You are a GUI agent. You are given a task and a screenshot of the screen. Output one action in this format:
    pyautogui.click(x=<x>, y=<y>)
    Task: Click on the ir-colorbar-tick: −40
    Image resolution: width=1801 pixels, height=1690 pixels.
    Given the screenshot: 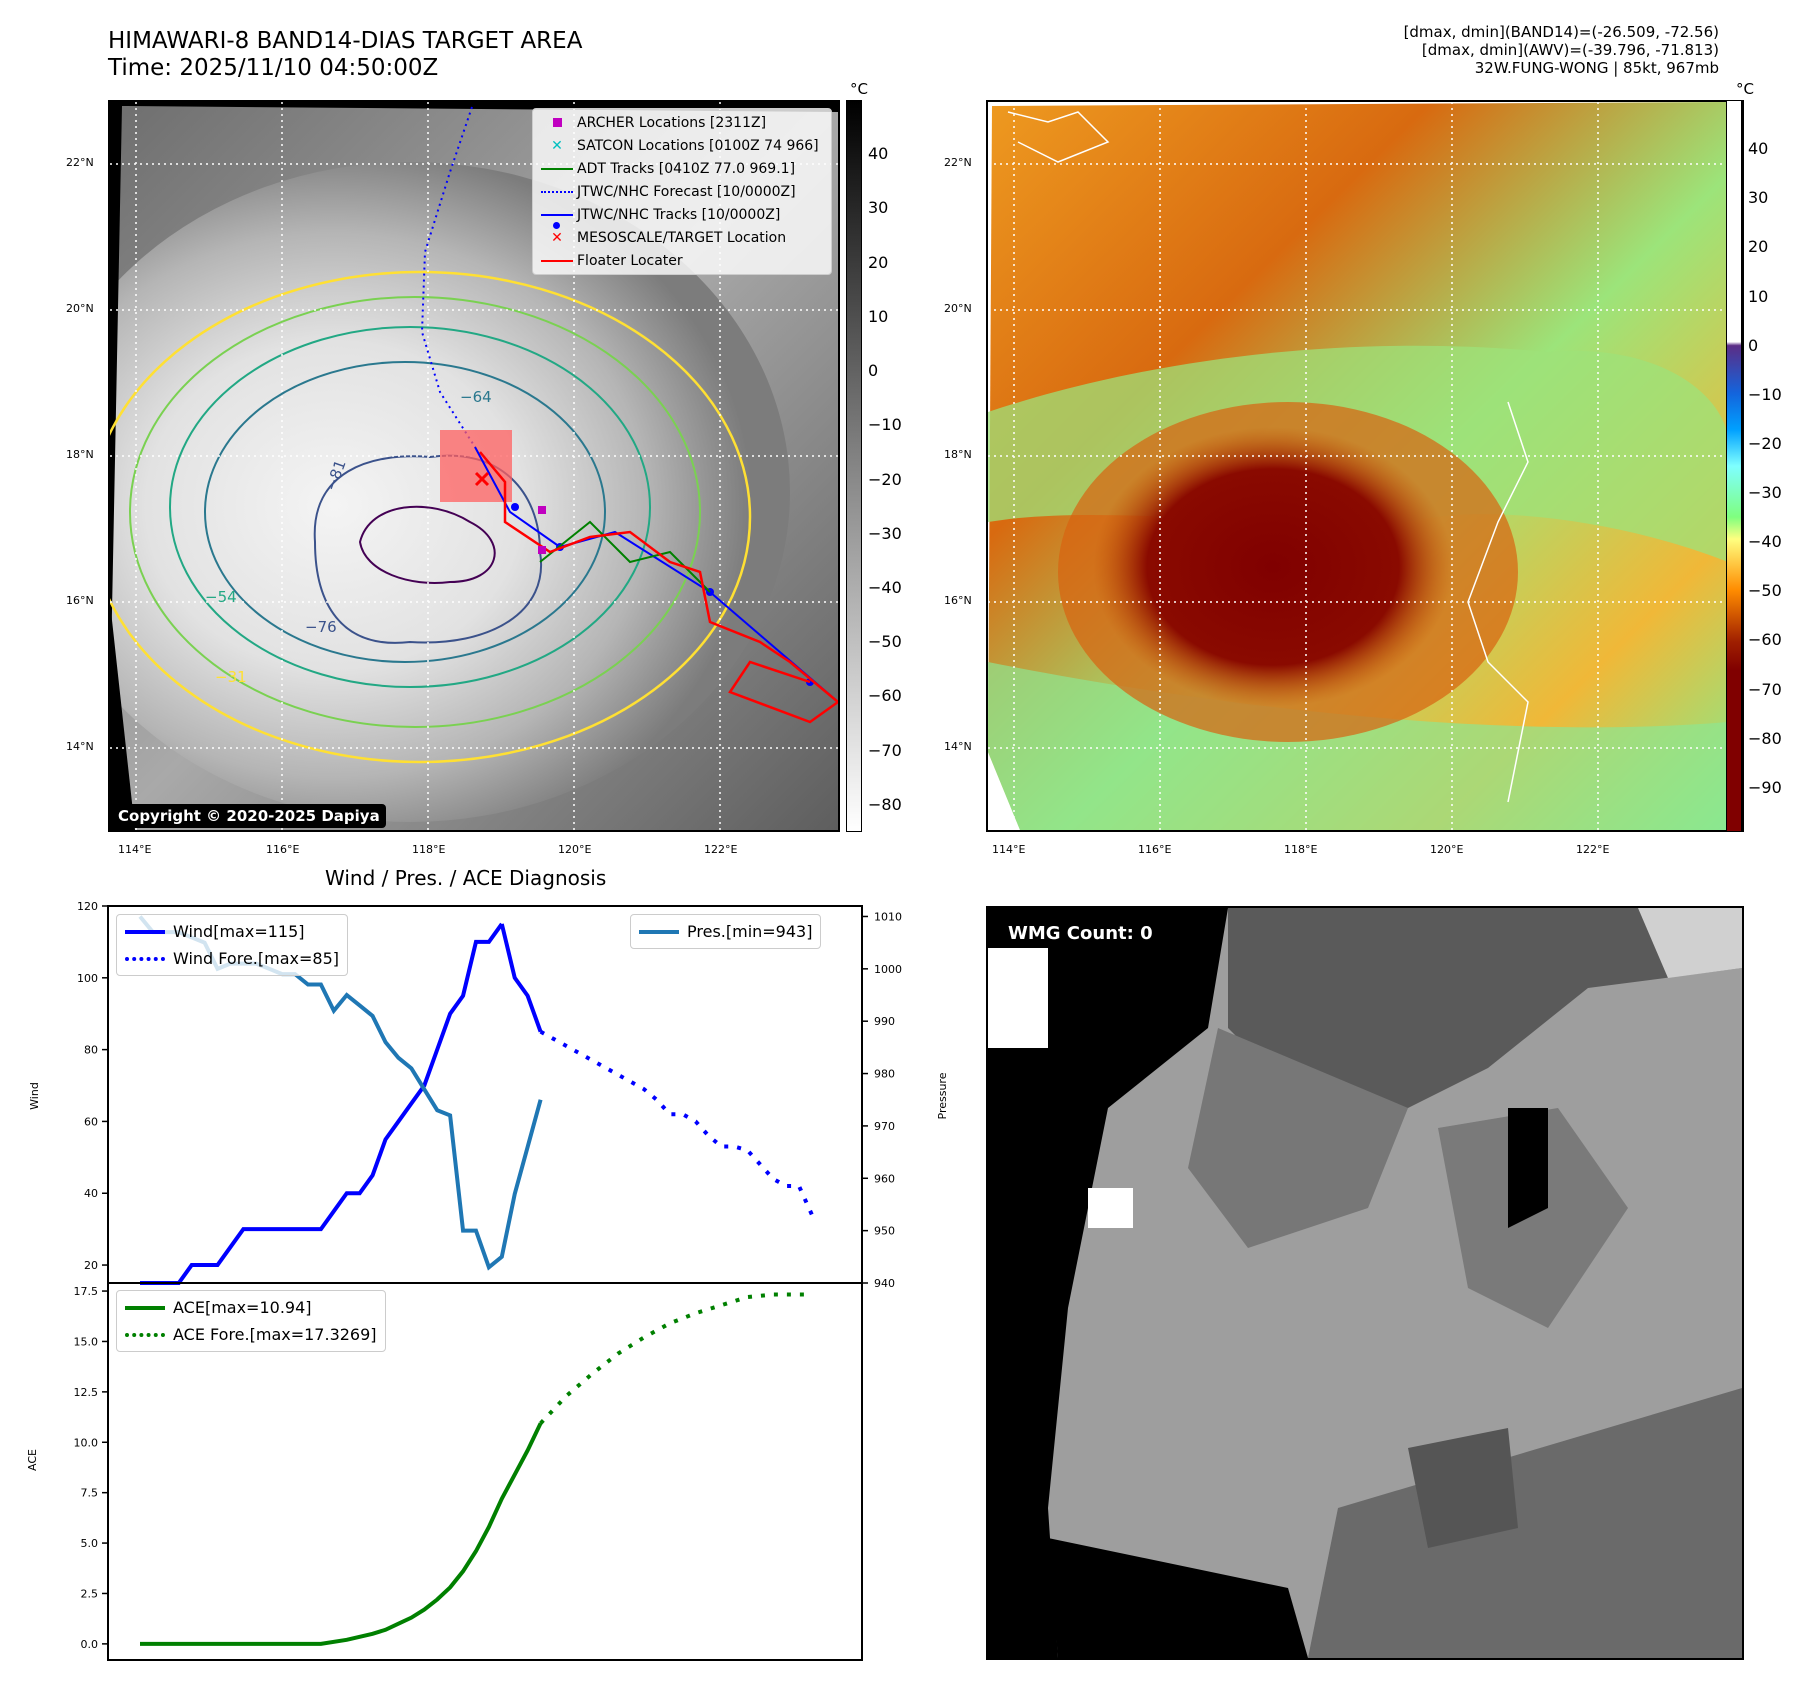 What is the action you would take?
    pyautogui.click(x=885, y=587)
    